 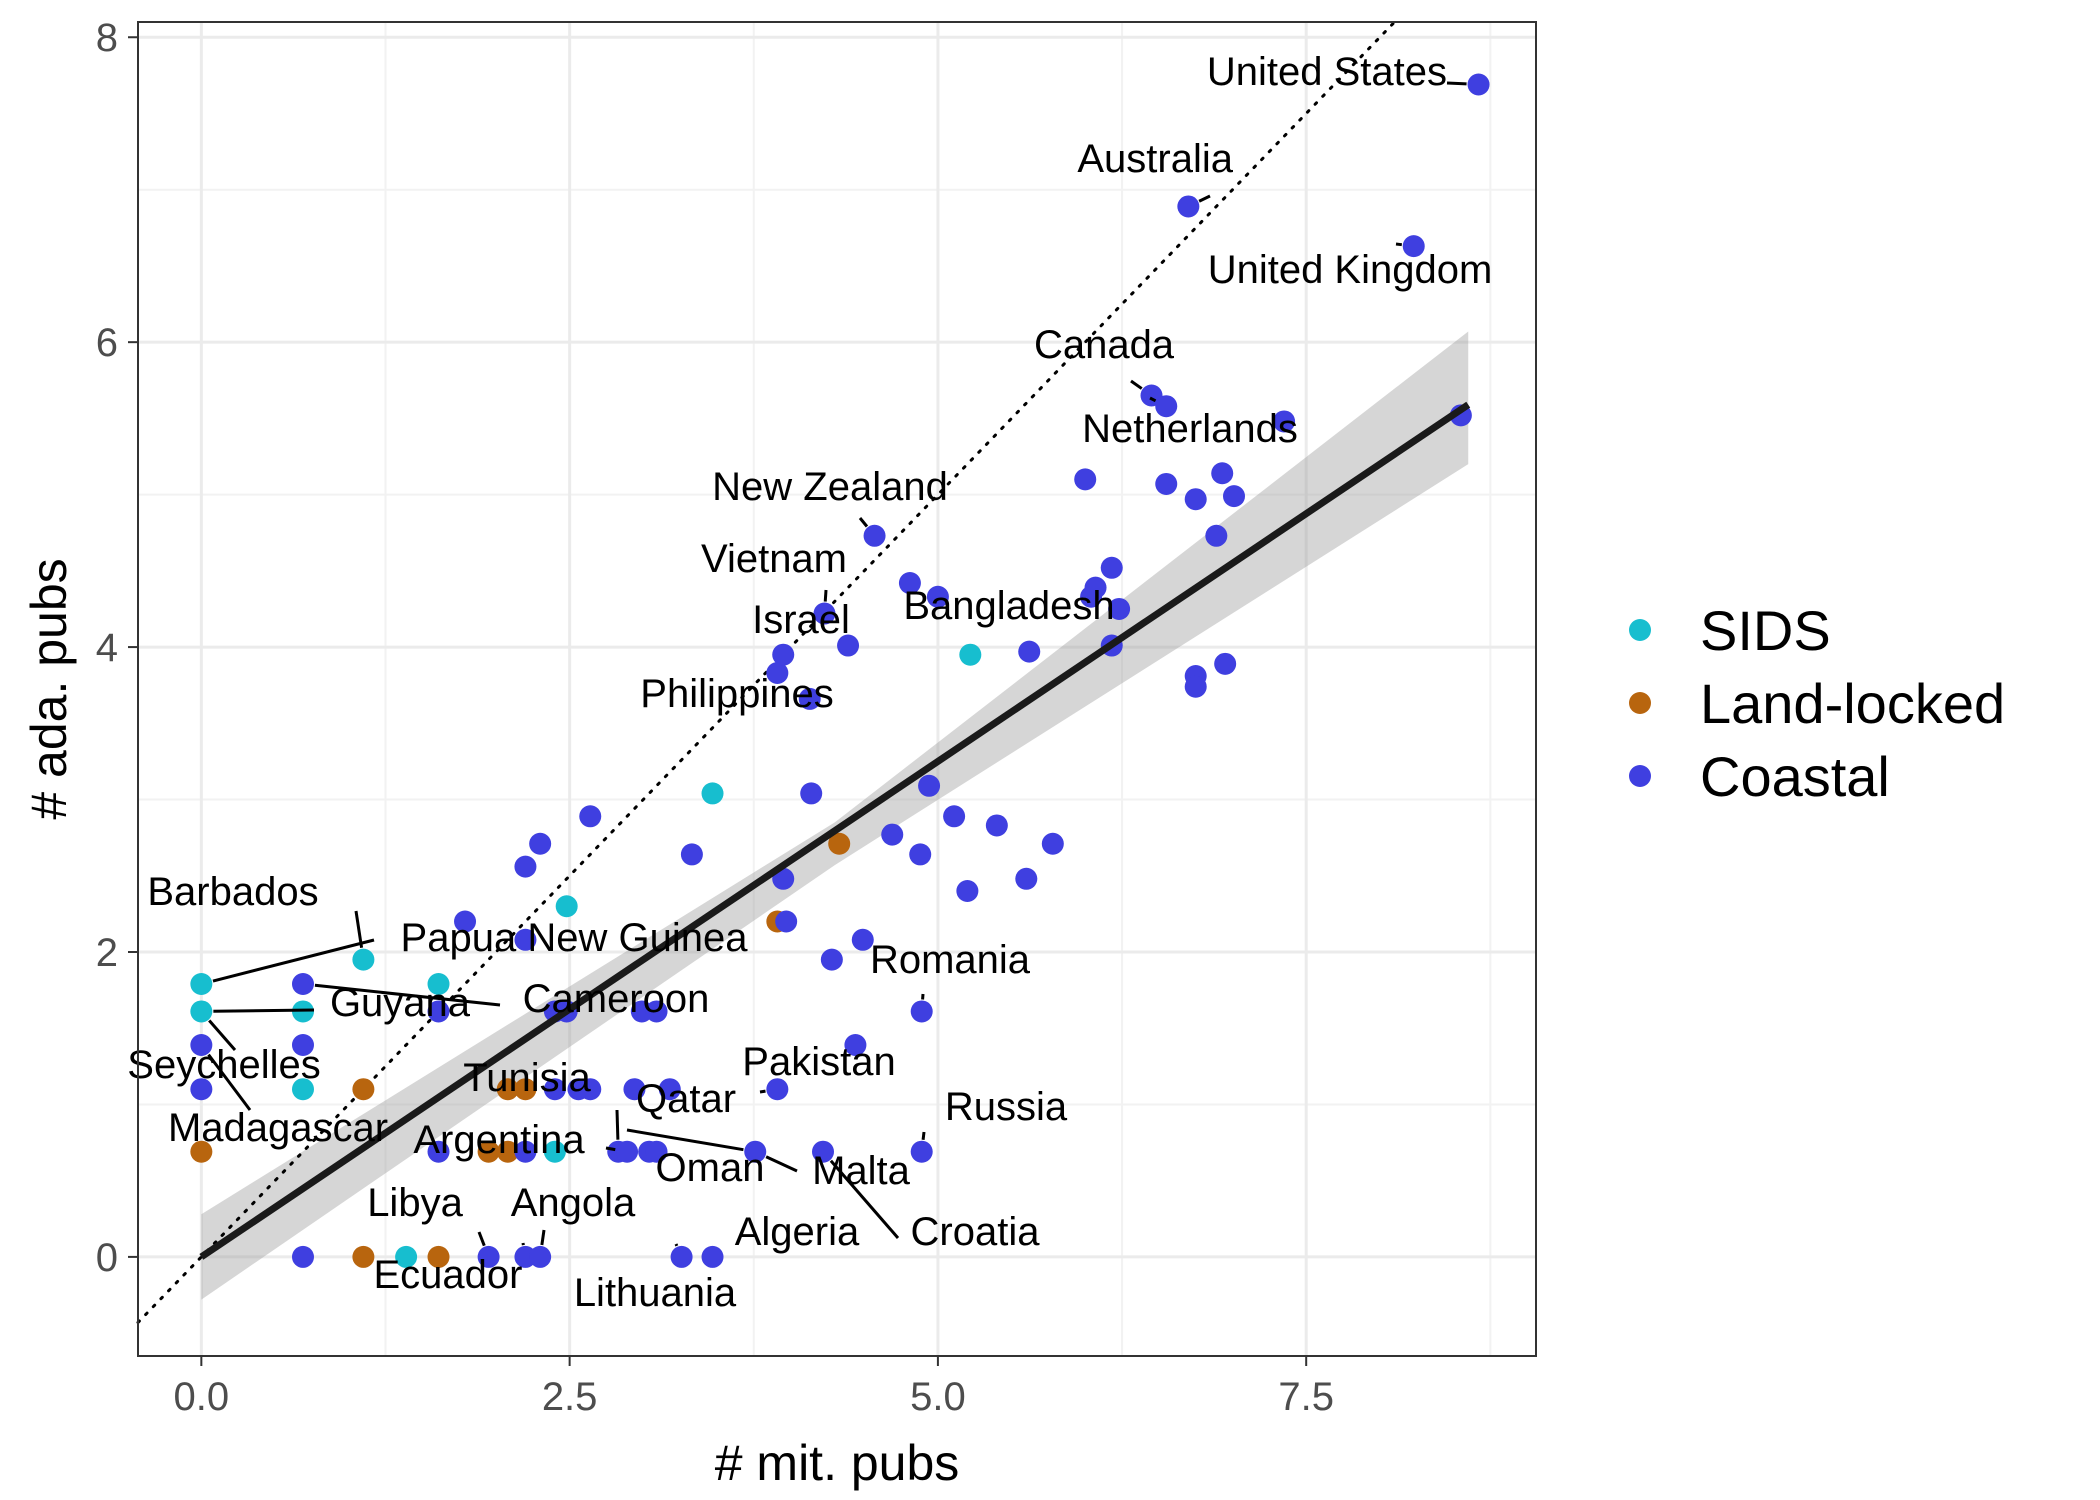 I want to click on y-tick-label: 0, so click(x=107, y=1258).